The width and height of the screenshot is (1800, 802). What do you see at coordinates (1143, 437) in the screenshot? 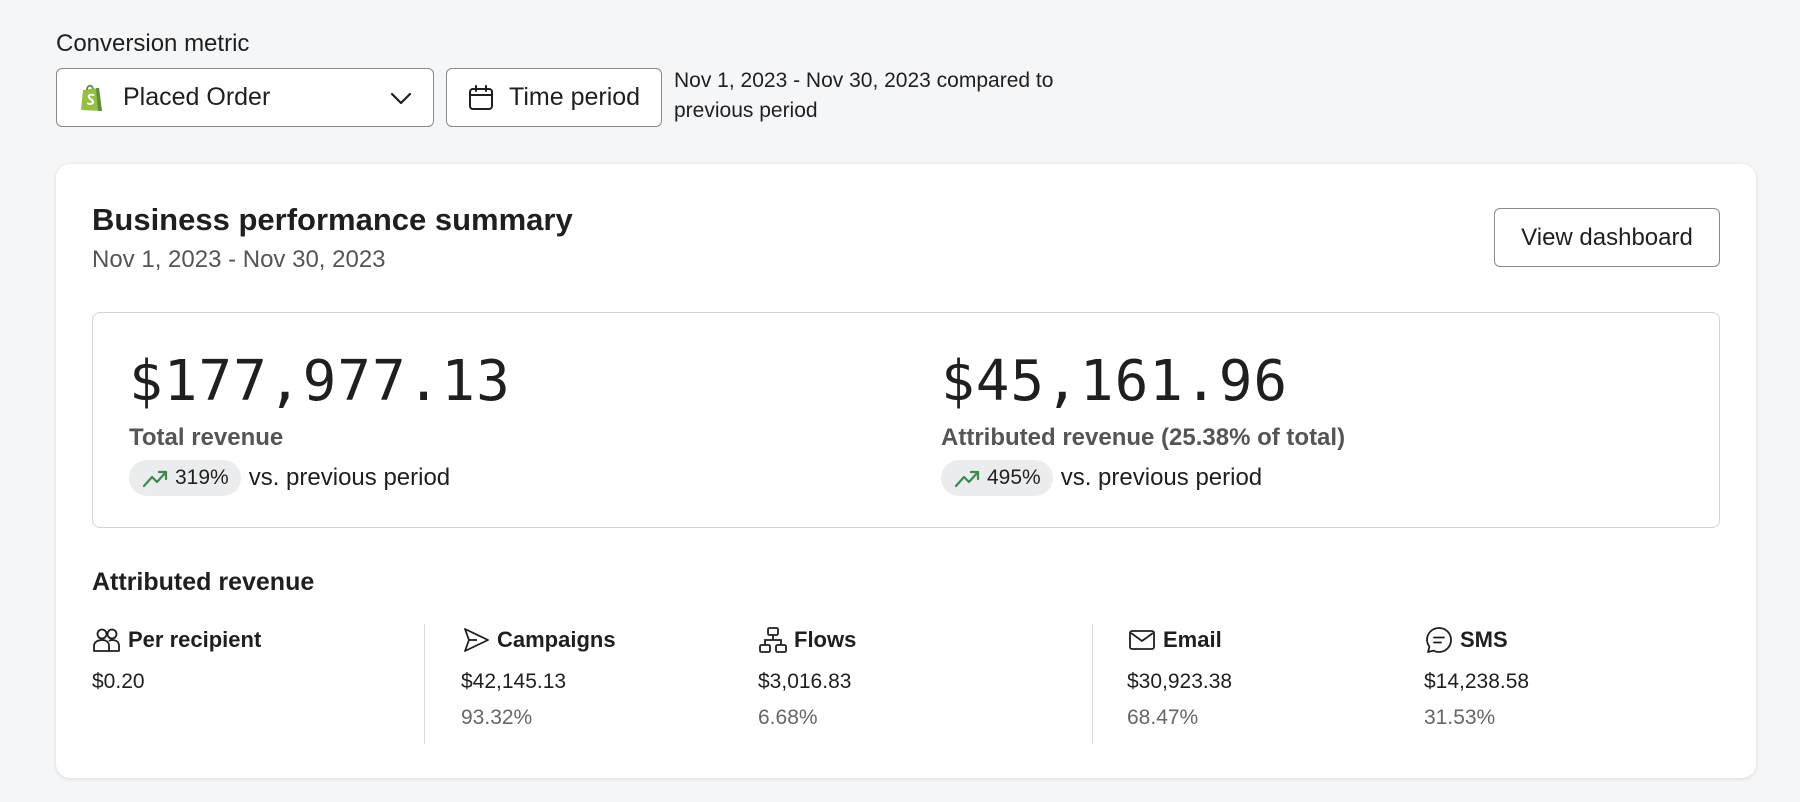
I see `attributed-revenue-label: Attributed revenue (25.38% of total)` at bounding box center [1143, 437].